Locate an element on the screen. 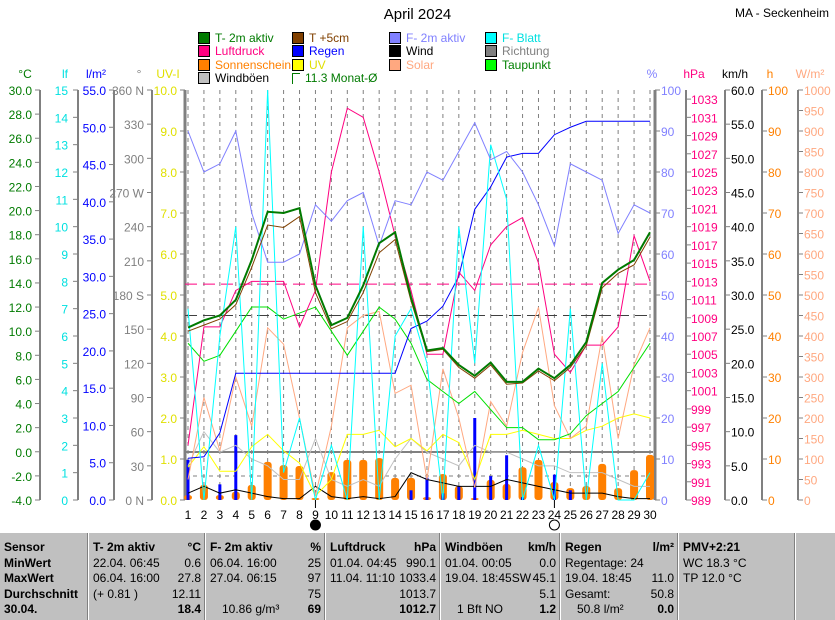 The height and width of the screenshot is (620, 835). tick-label: 1027 is located at coordinates (704, 155).